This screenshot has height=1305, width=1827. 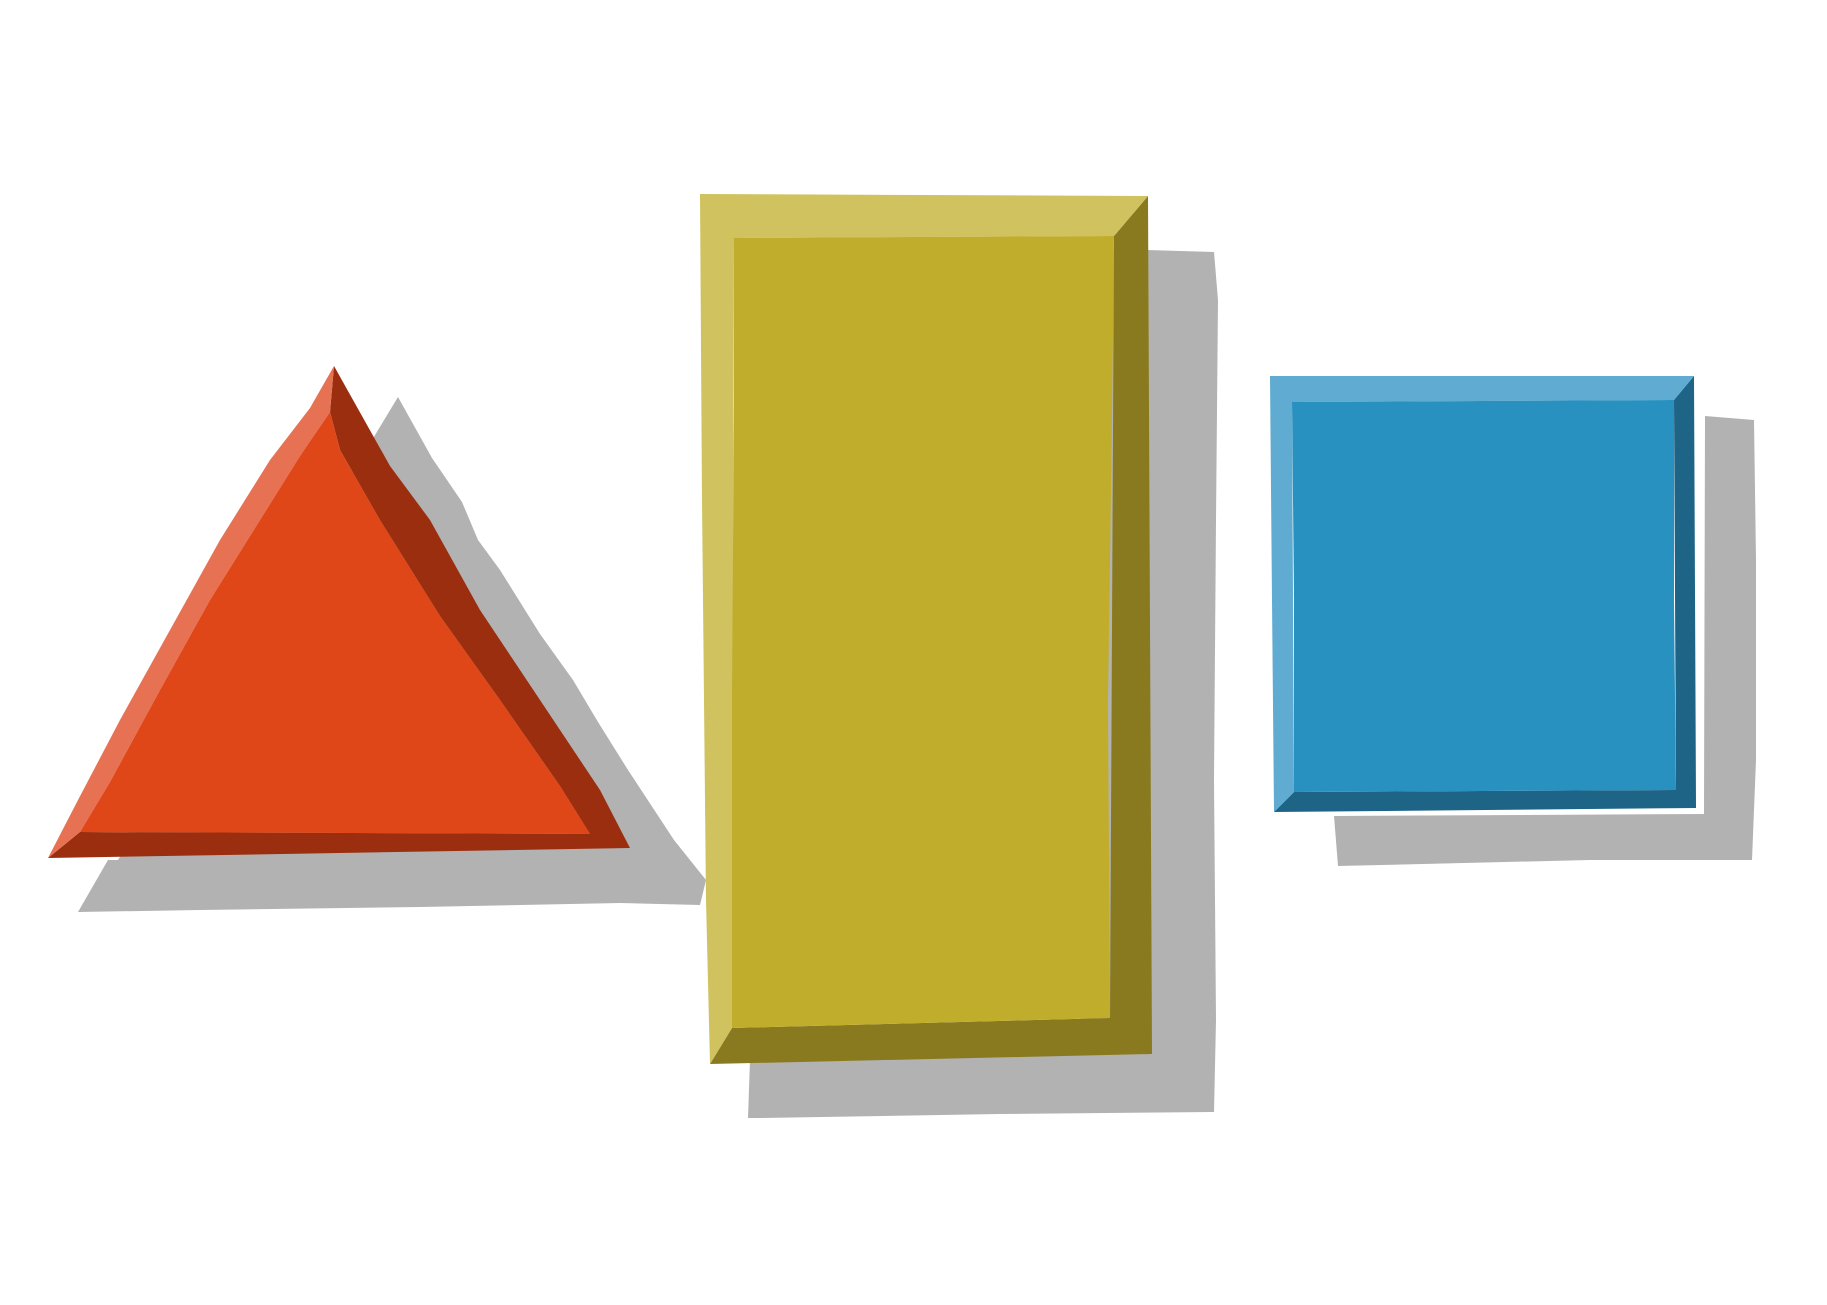 I want to click on square-shape, so click(x=1483, y=594).